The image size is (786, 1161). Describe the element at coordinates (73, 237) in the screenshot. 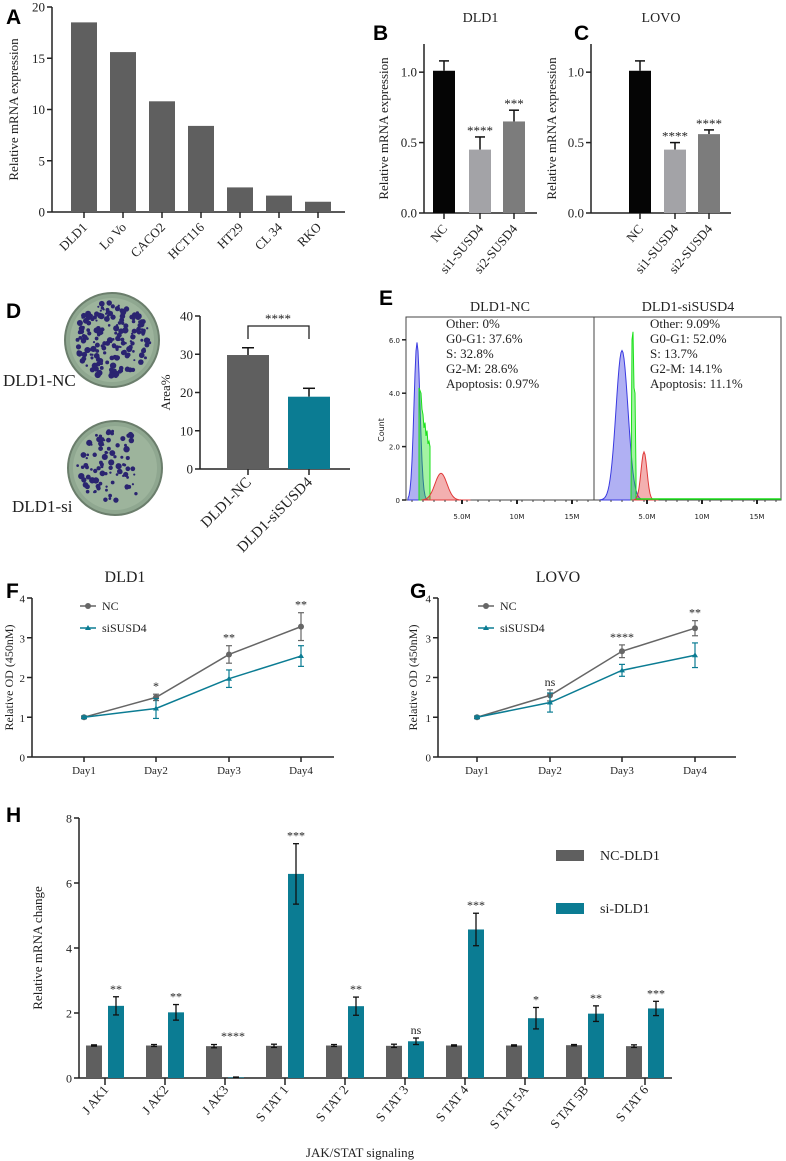

I see `a-x-tick-label: DLD1` at that location.